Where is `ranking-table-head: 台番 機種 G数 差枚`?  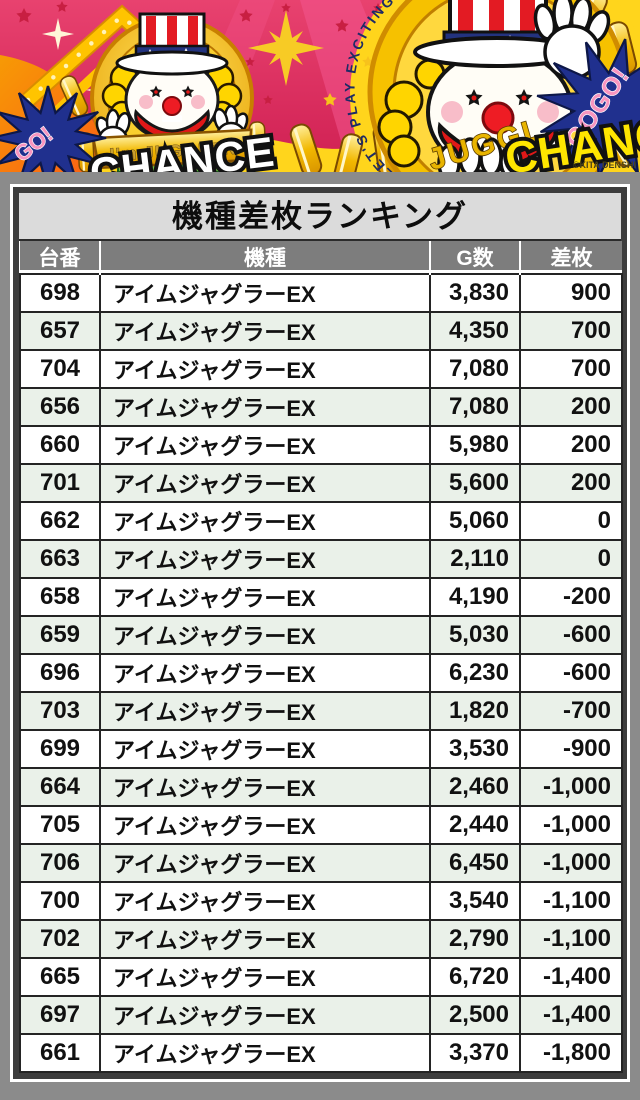
ranking-table-head: 台番 機種 G数 差枚 is located at coordinates (321, 257).